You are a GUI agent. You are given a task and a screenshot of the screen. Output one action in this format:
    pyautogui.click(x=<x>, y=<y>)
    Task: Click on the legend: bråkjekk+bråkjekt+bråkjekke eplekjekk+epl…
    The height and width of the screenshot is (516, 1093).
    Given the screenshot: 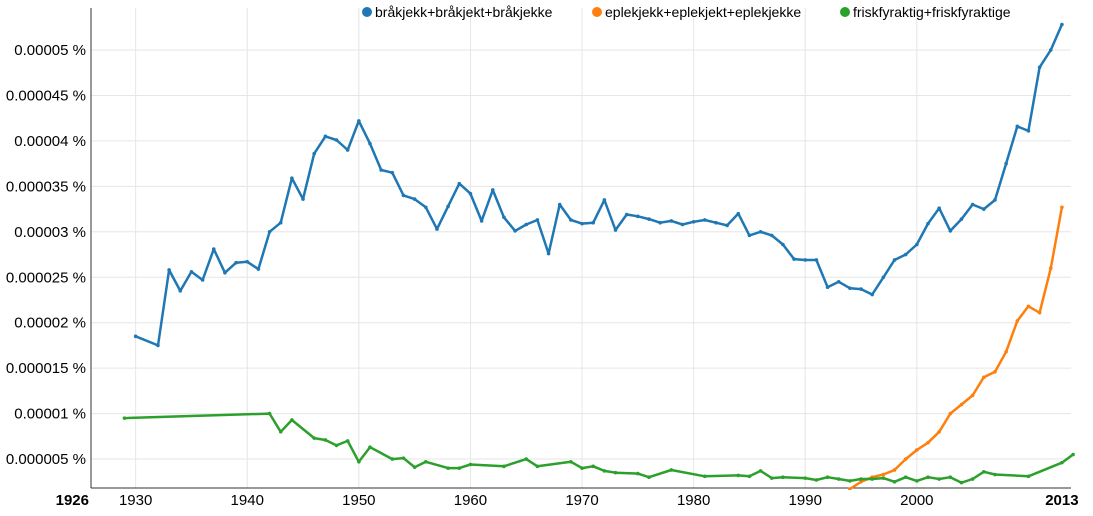 What is the action you would take?
    pyautogui.click(x=686, y=12)
    